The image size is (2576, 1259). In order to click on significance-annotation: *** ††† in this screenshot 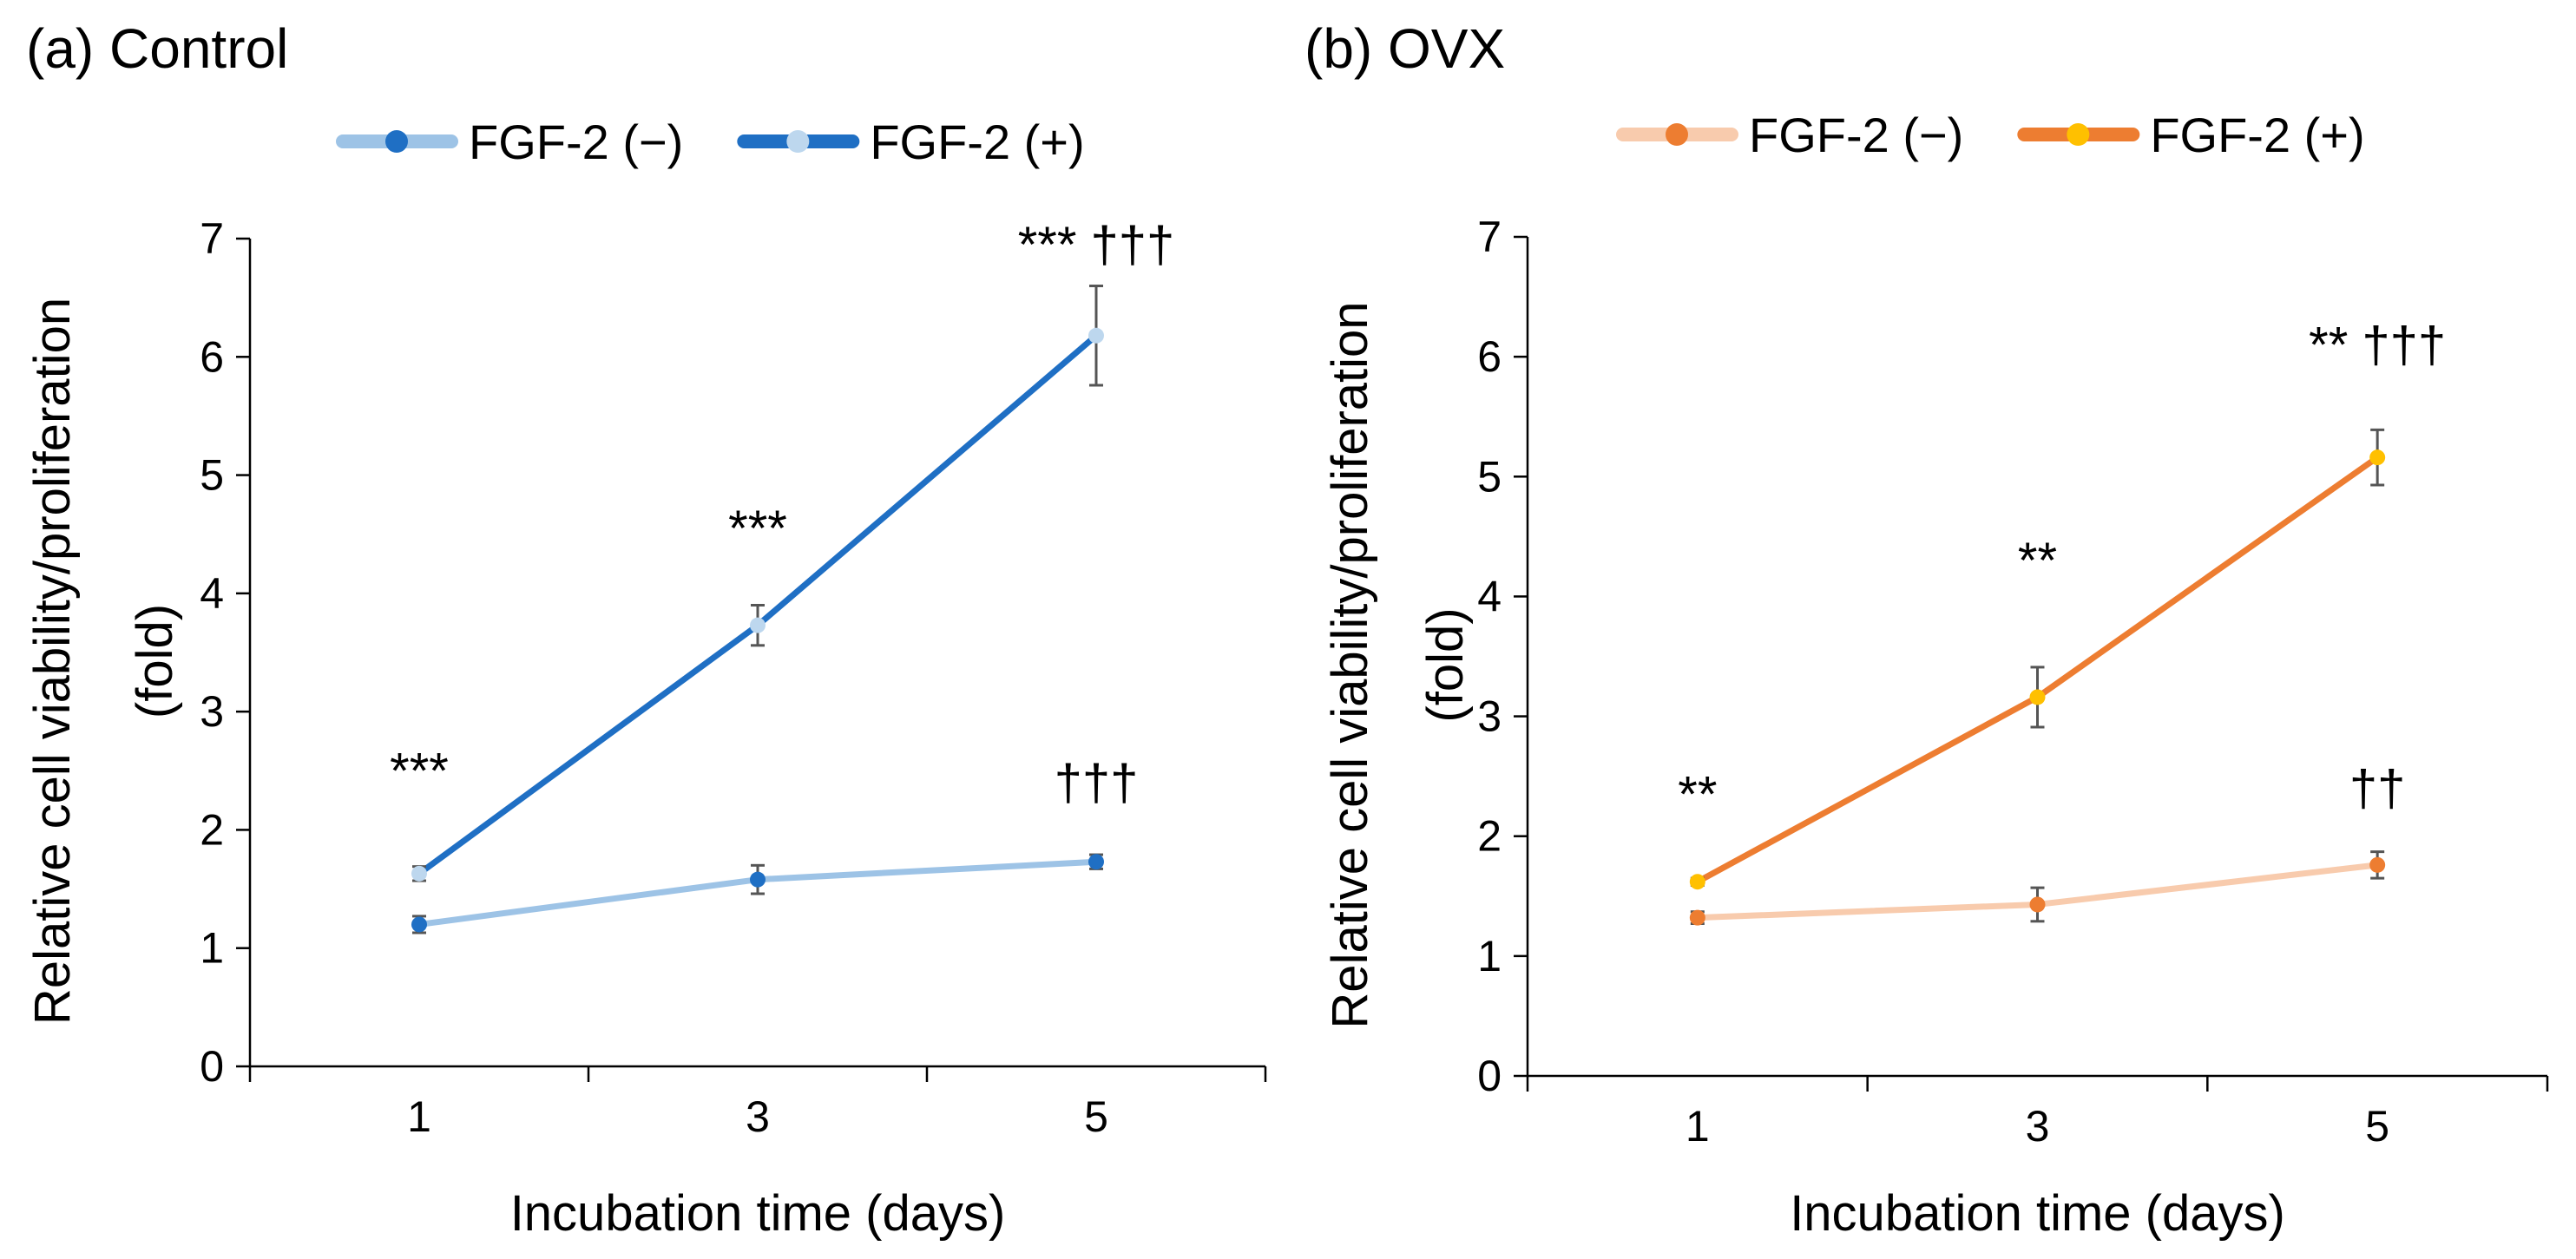, I will do `click(1096, 245)`.